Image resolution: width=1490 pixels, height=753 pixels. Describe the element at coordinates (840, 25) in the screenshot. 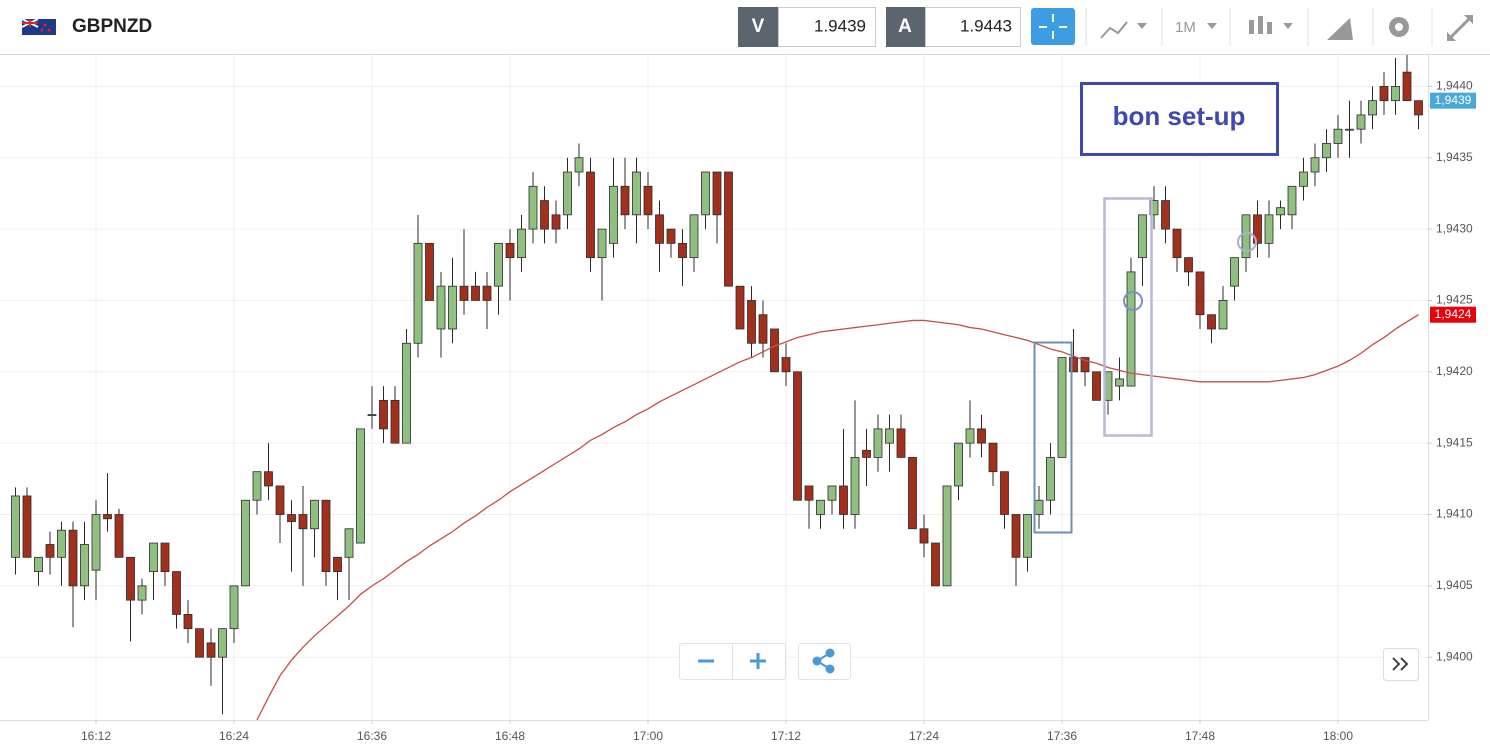

I see `sell-price: 1.9439` at that location.